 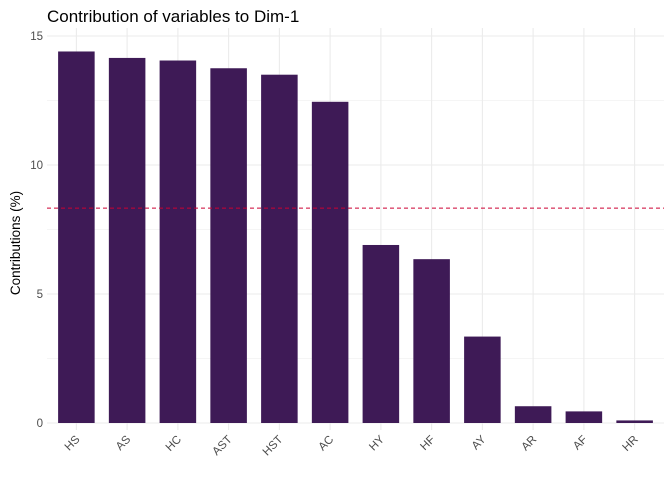 What do you see at coordinates (580, 443) in the screenshot?
I see `x-tick-label: AF` at bounding box center [580, 443].